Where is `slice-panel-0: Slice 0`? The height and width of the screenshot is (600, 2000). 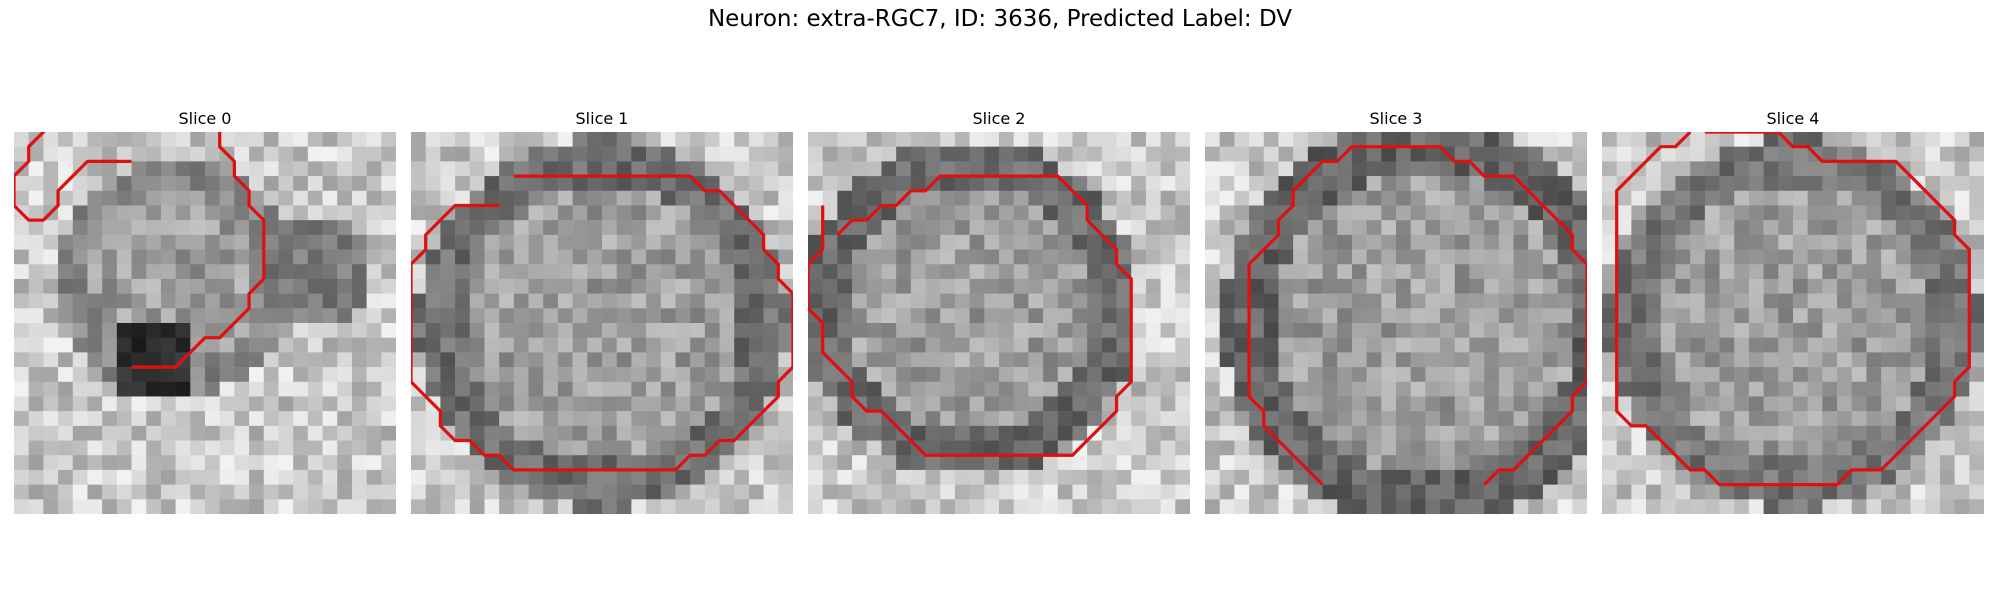 slice-panel-0: Slice 0 is located at coordinates (205, 311).